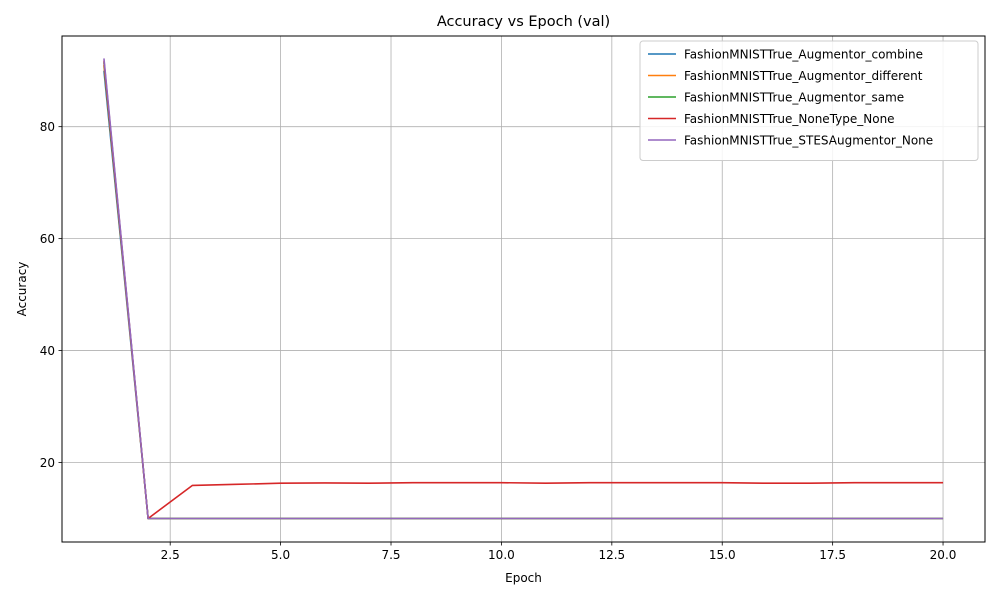  What do you see at coordinates (559, 552) in the screenshot?
I see `x-axis-ticks: 2.5 5.0 7.5 10.0 12.5 15.0 17.5 20.0` at bounding box center [559, 552].